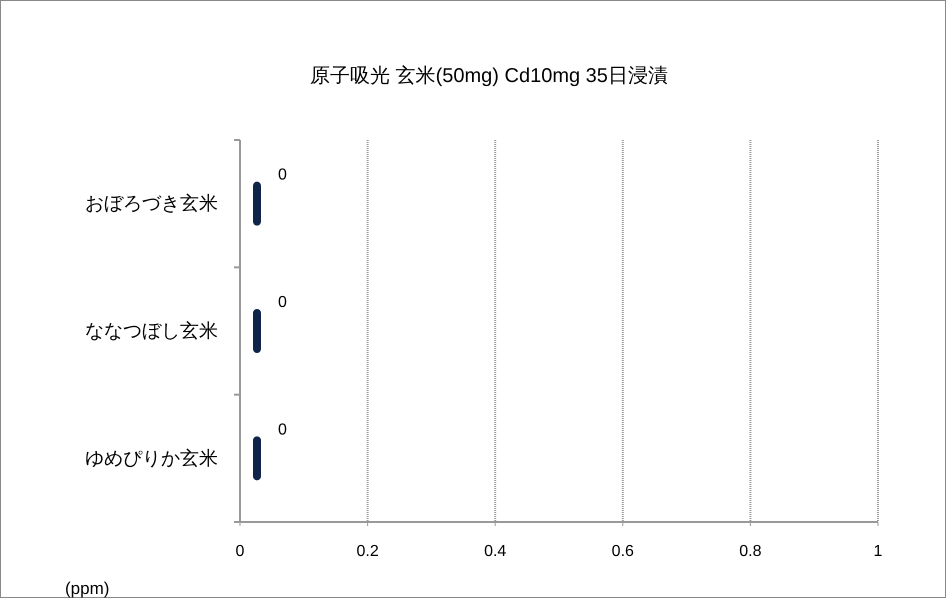 The image size is (946, 598). I want to click on x-tick-label: 1, so click(878, 551).